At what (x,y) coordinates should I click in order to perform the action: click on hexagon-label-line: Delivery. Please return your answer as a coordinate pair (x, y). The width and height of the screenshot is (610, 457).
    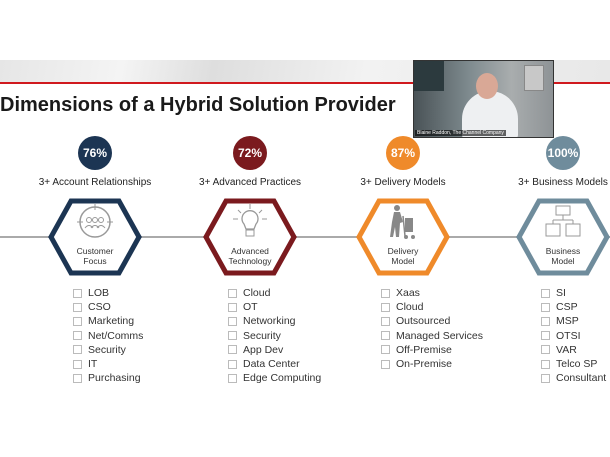
    Looking at the image, I should click on (403, 251).